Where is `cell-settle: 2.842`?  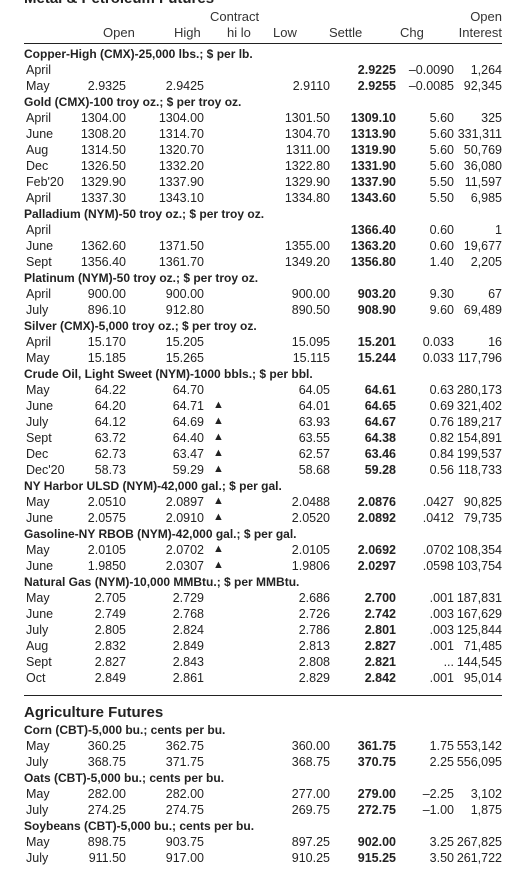 cell-settle: 2.842 is located at coordinates (380, 678).